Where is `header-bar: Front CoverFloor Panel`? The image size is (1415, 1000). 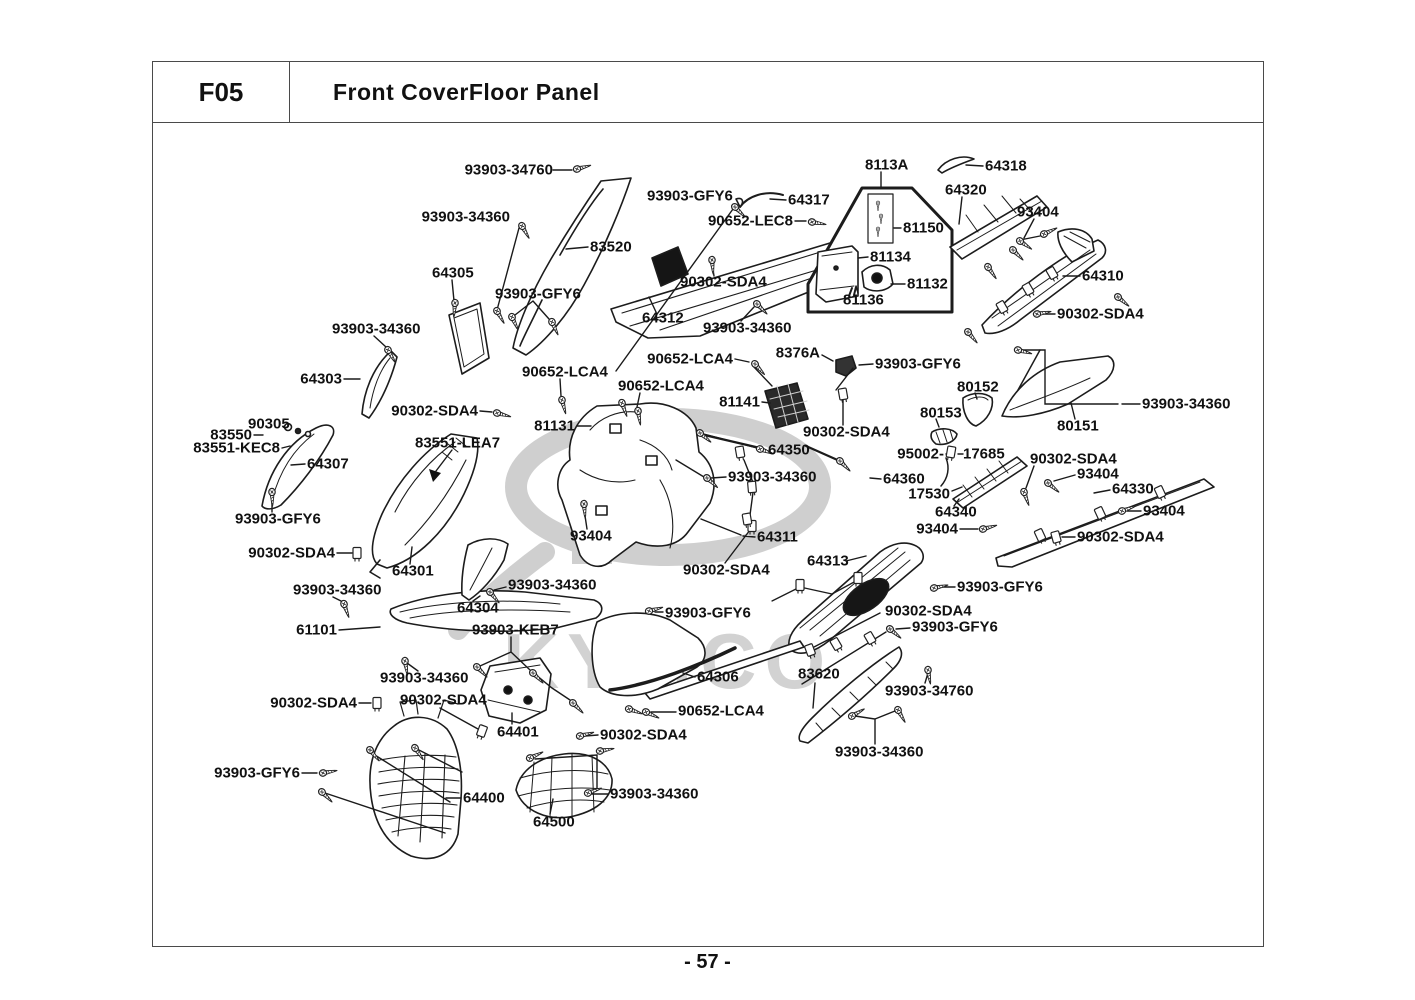
header-bar: Front CoverFloor Panel is located at coordinates (776, 92).